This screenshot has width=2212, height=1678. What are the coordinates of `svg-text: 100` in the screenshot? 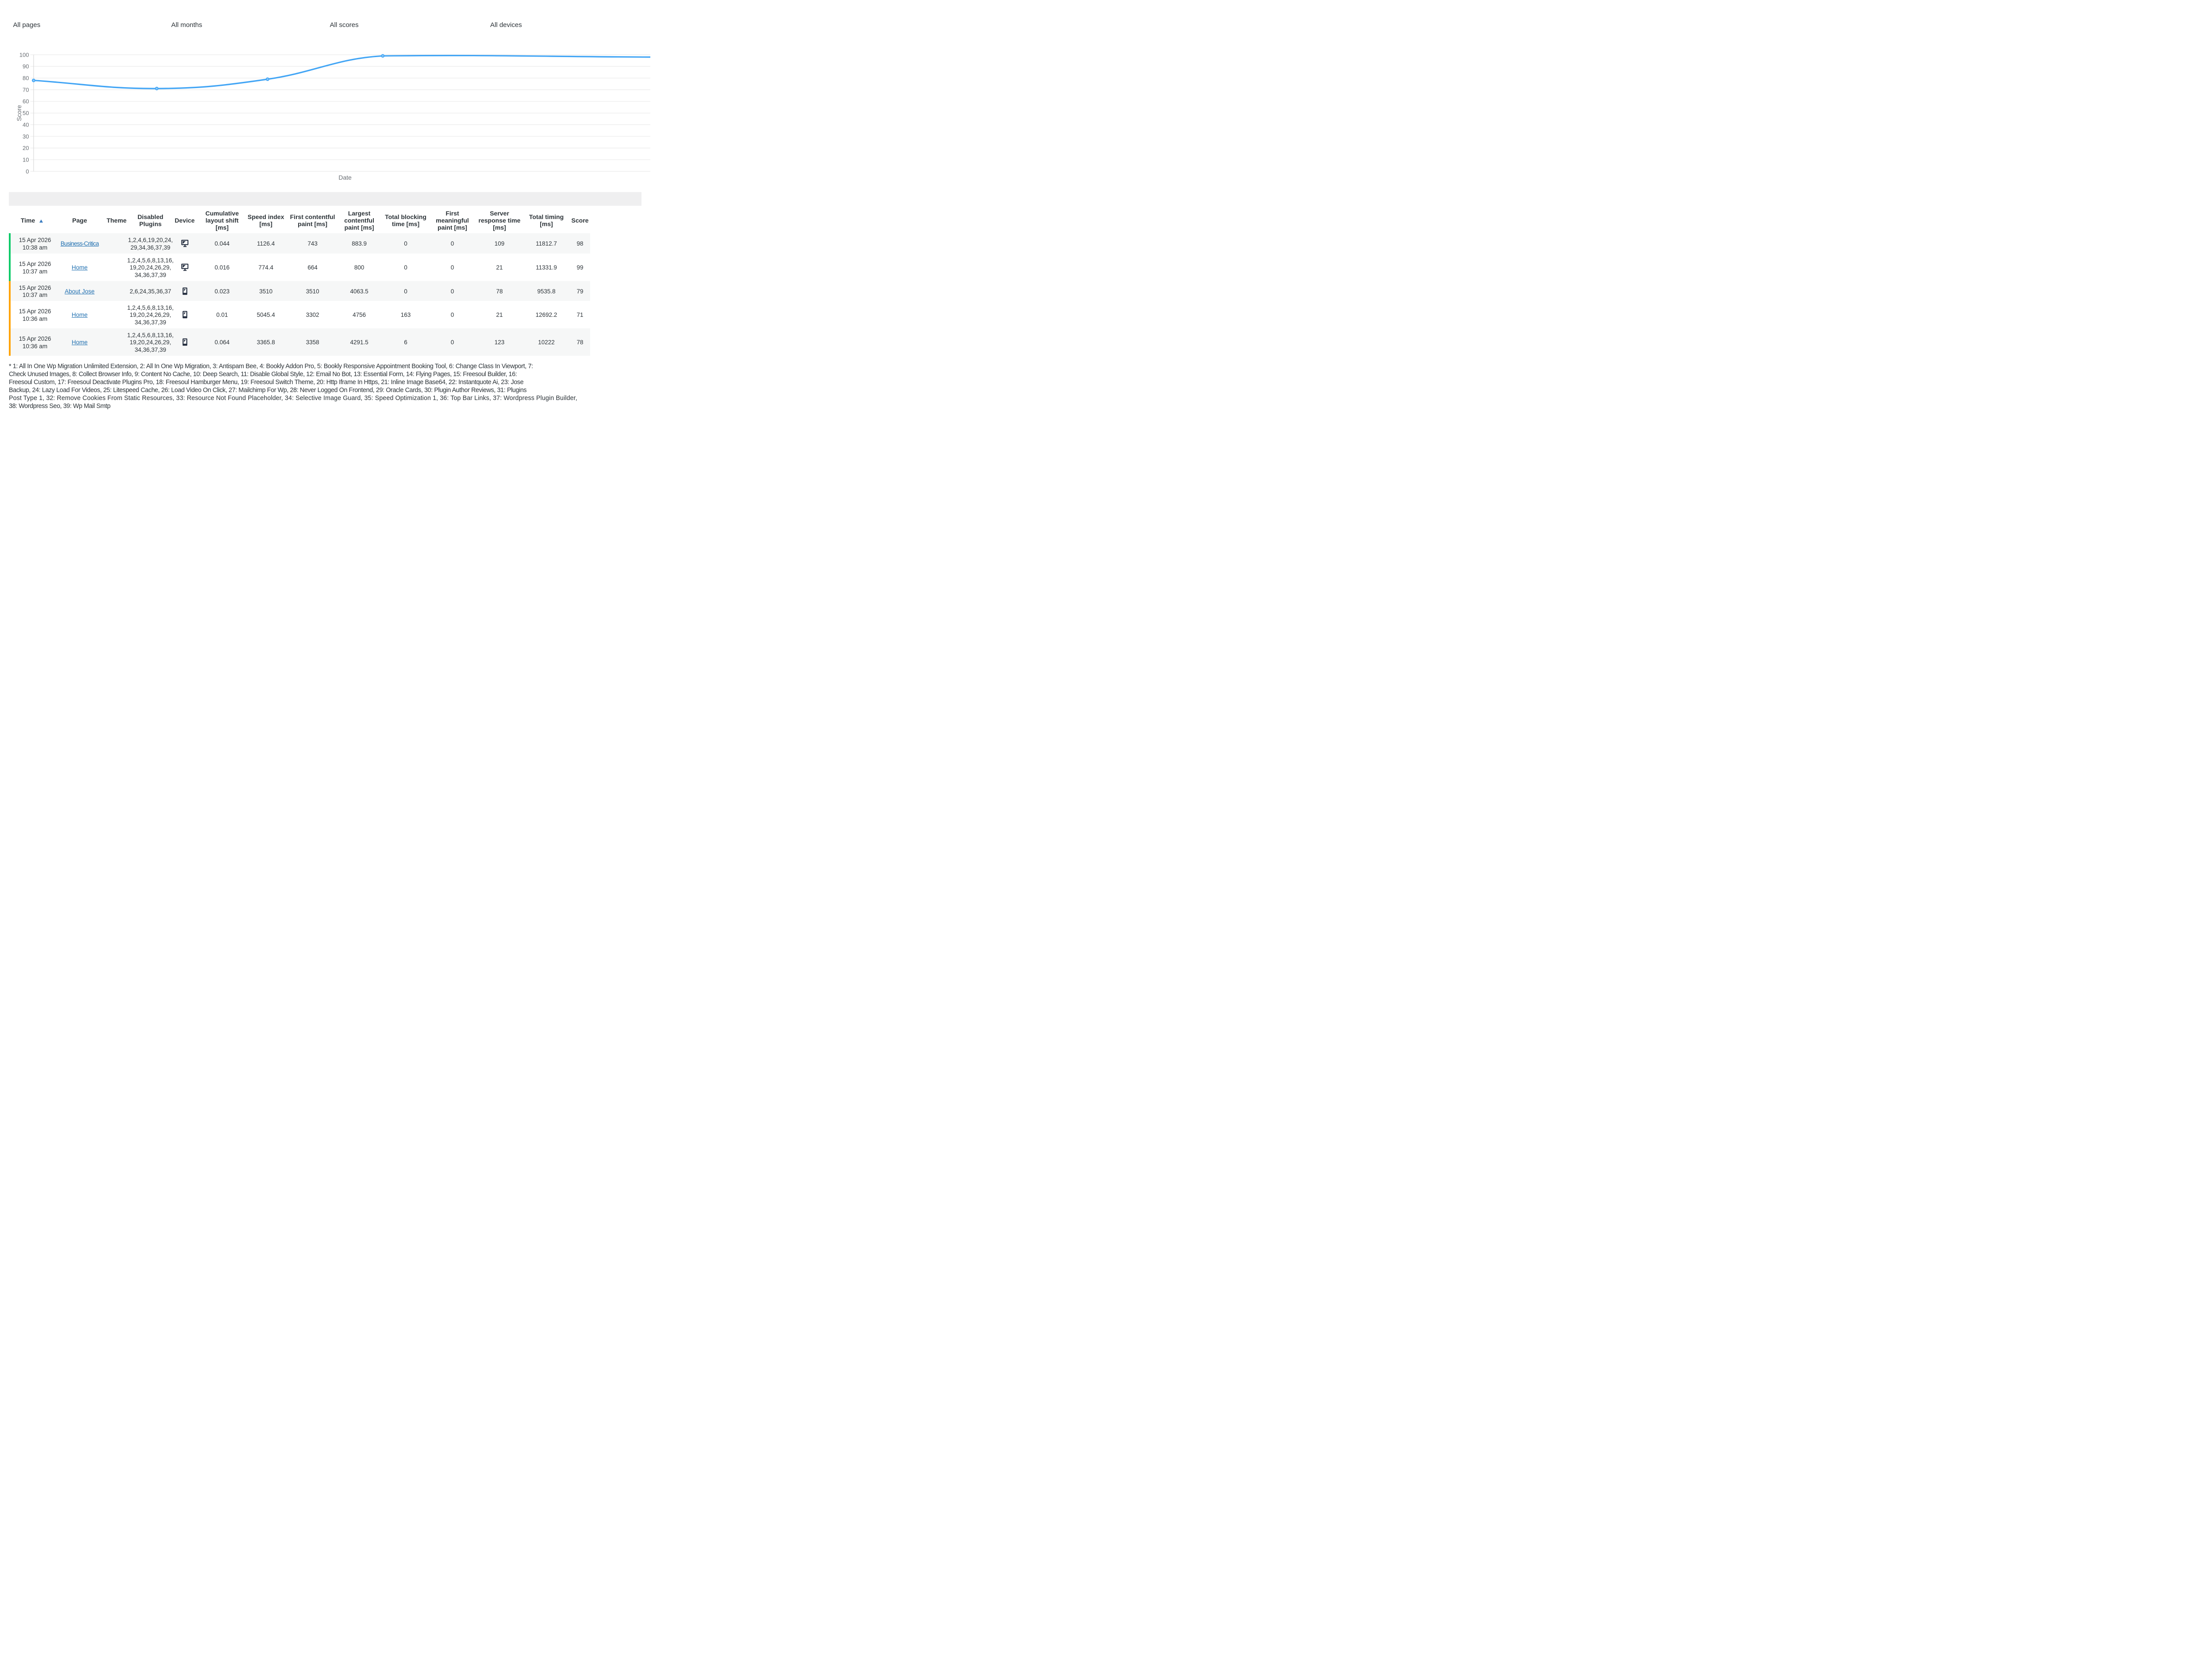 It's located at (24, 55).